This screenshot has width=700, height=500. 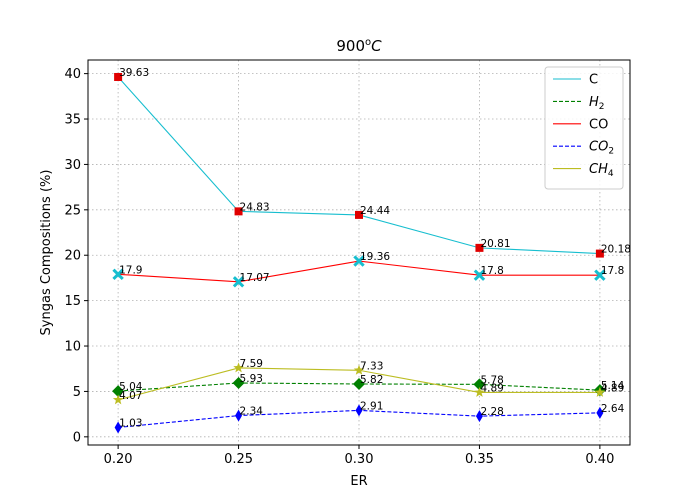 What do you see at coordinates (118, 459) in the screenshot?
I see `x-tick-label: 0.20` at bounding box center [118, 459].